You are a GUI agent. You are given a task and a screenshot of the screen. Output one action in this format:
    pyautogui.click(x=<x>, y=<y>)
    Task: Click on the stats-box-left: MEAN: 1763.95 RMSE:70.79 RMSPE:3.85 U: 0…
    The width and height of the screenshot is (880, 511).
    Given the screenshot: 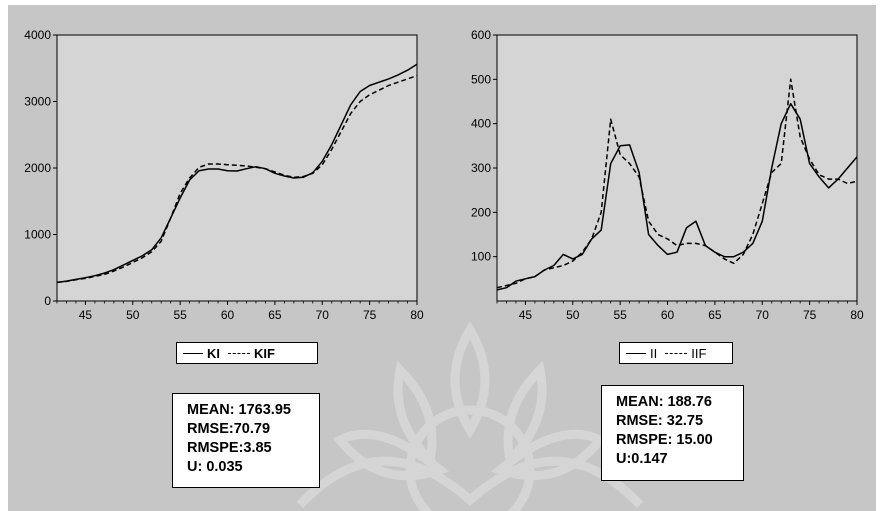 What is the action you would take?
    pyautogui.click(x=246, y=440)
    